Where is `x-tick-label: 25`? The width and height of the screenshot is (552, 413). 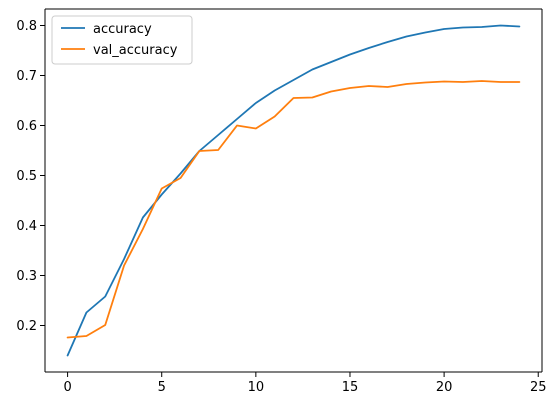
x-tick-label: 25 is located at coordinates (538, 387).